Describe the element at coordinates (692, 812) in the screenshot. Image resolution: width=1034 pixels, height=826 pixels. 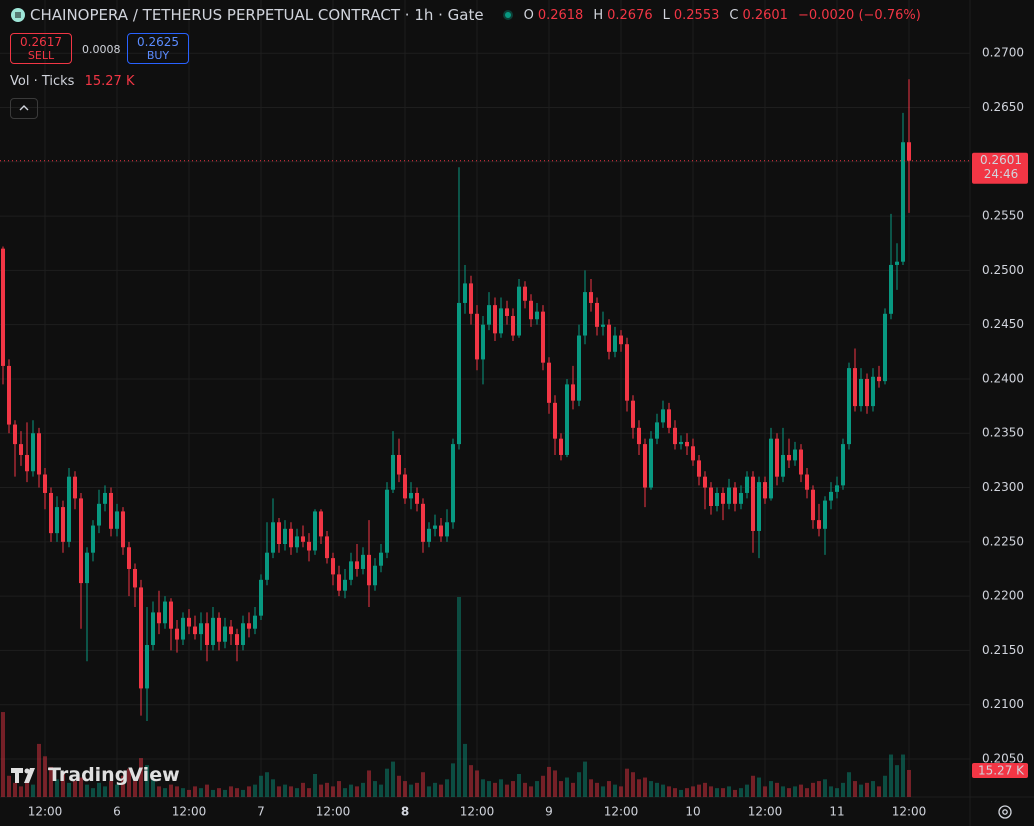
I see `x-tick-label: 10` at that location.